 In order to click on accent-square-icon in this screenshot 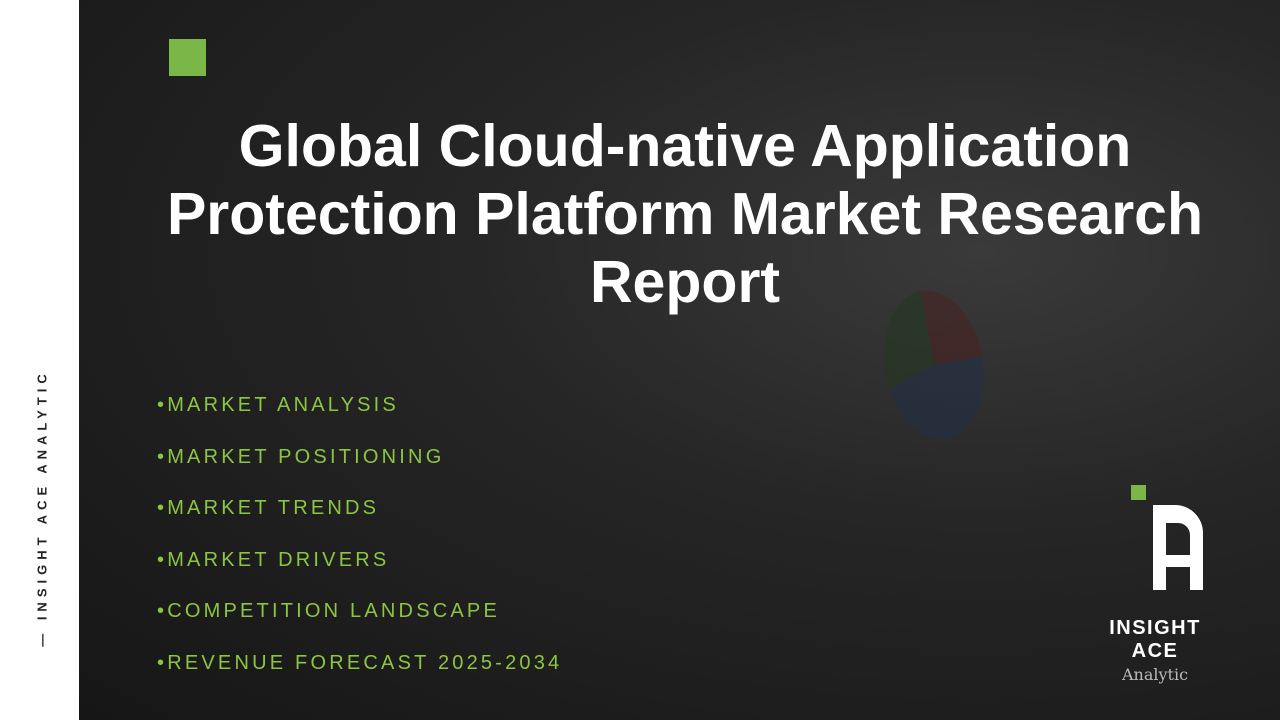, I will do `click(187, 57)`.